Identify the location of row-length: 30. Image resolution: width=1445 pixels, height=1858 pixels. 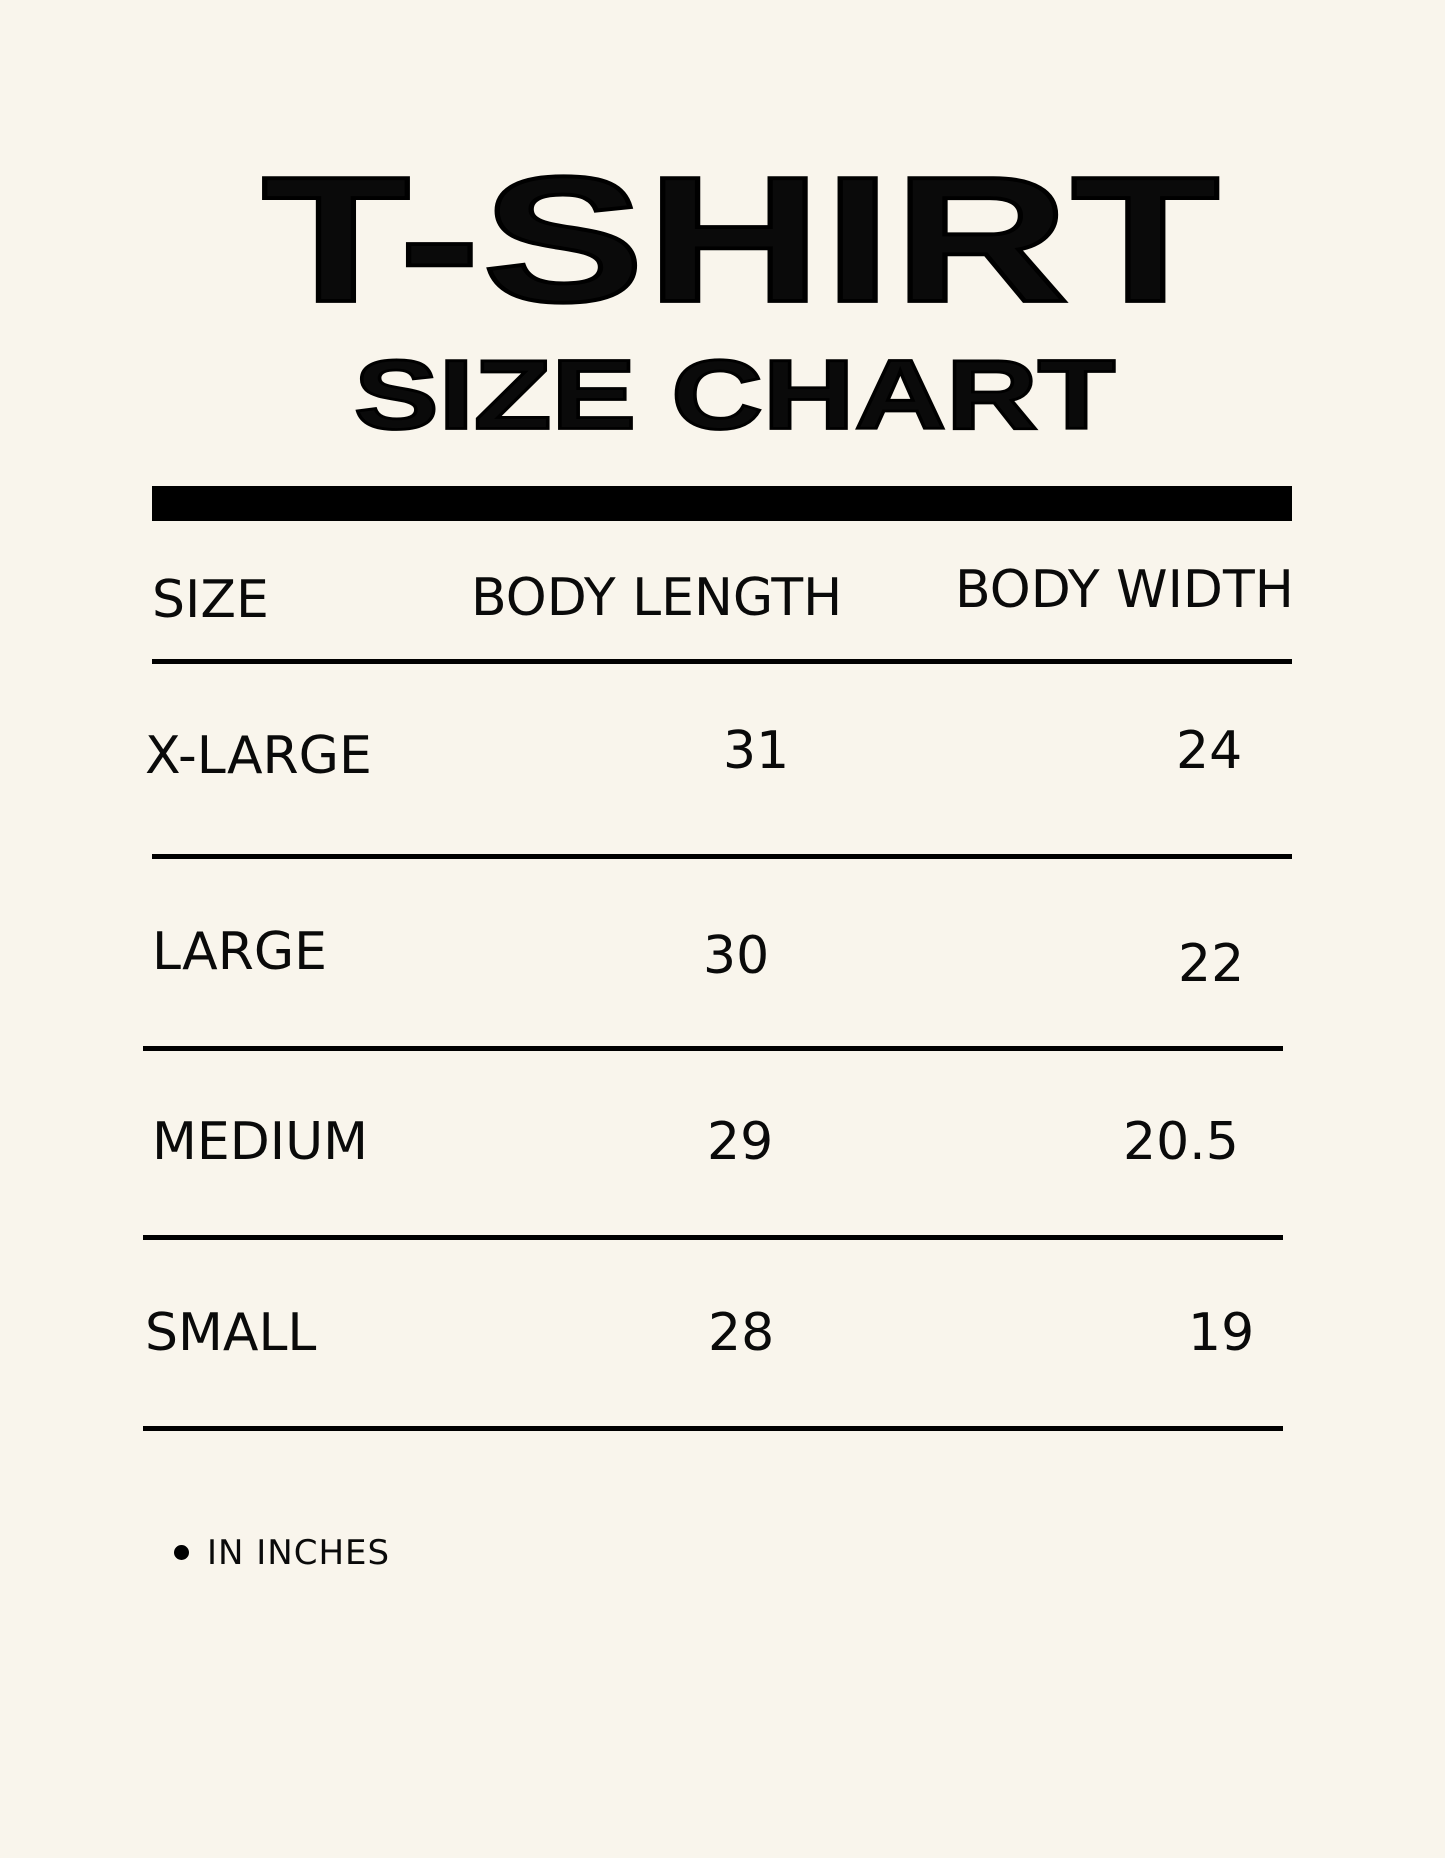
(736, 956).